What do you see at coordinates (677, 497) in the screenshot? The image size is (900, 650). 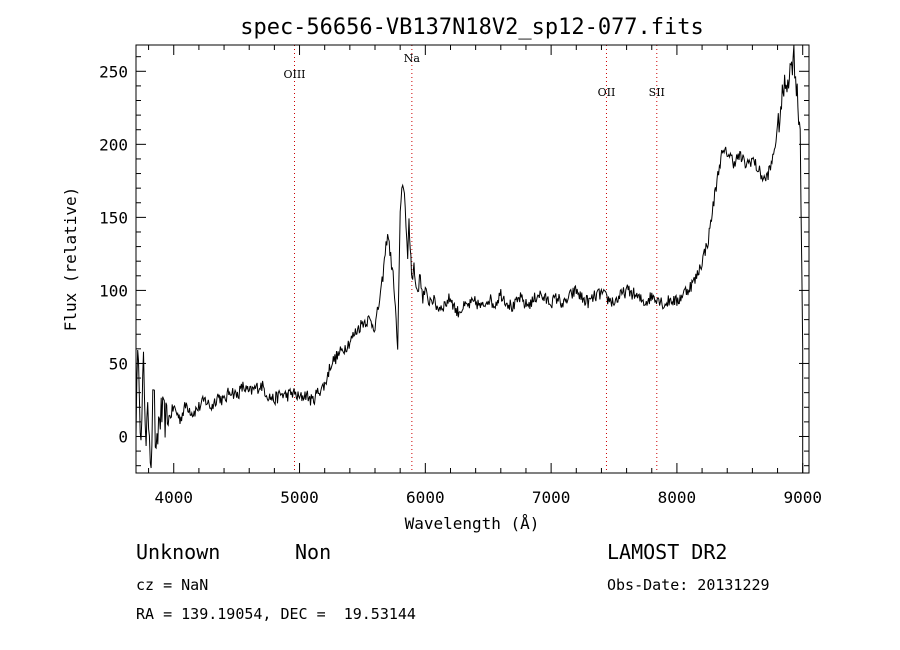 I see `x-tick-label: 8000` at bounding box center [677, 497].